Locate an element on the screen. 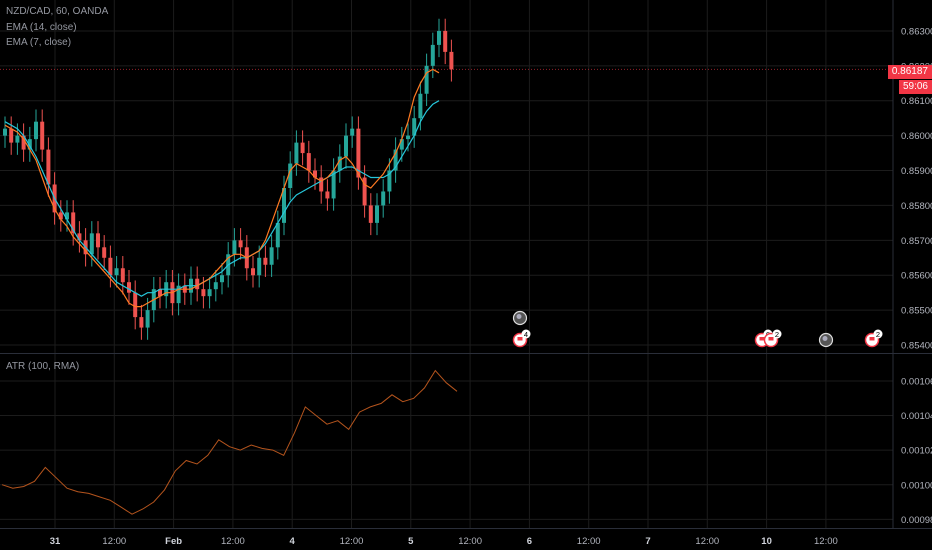 This screenshot has height=550, width=932. atr-axis: 0.00106 0.00104 0.00102 0.00100 0.00098 is located at coordinates (916, 450).